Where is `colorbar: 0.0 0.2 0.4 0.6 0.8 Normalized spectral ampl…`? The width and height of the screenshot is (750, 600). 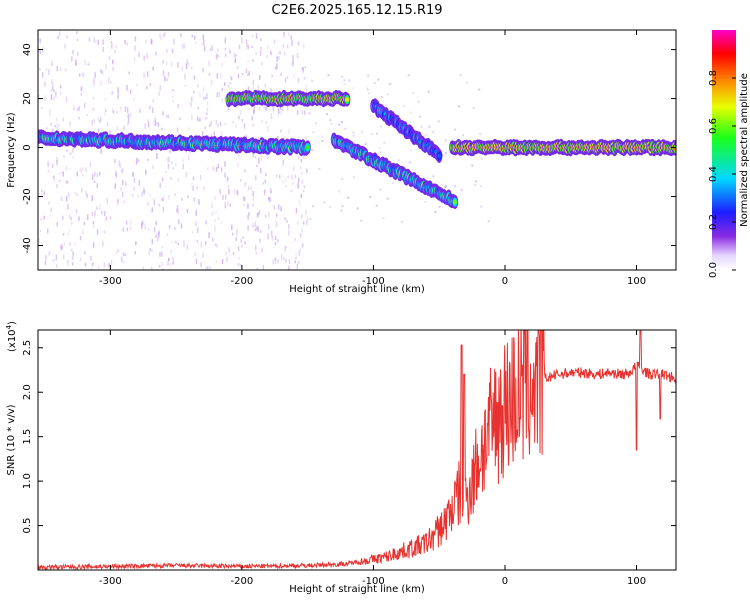
colorbar: 0.0 0.2 0.4 0.6 0.8 Normalized spectral ampl… is located at coordinates (729, 154).